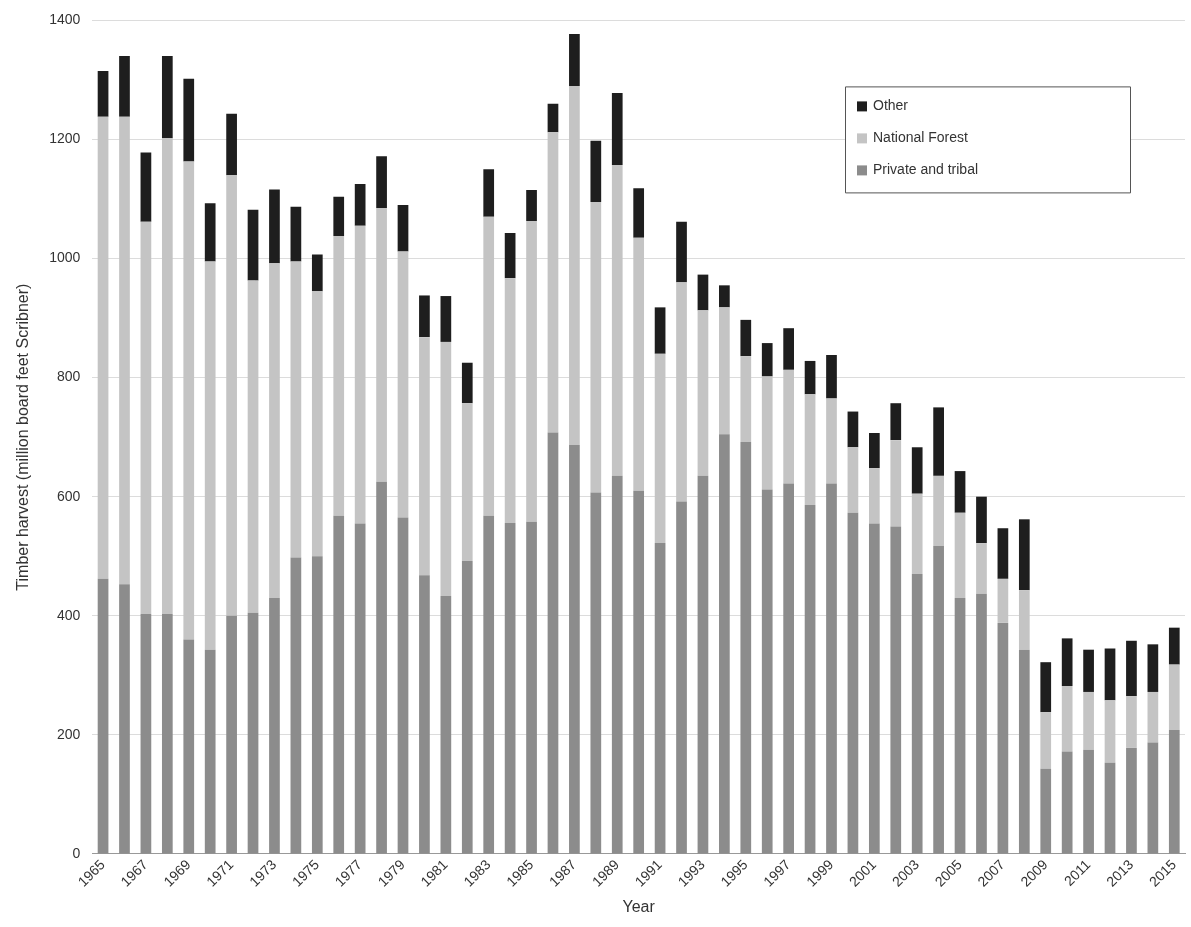 The height and width of the screenshot is (927, 1191). Describe the element at coordinates (65, 19) in the screenshot. I see `y-tick-label: 1400` at that location.